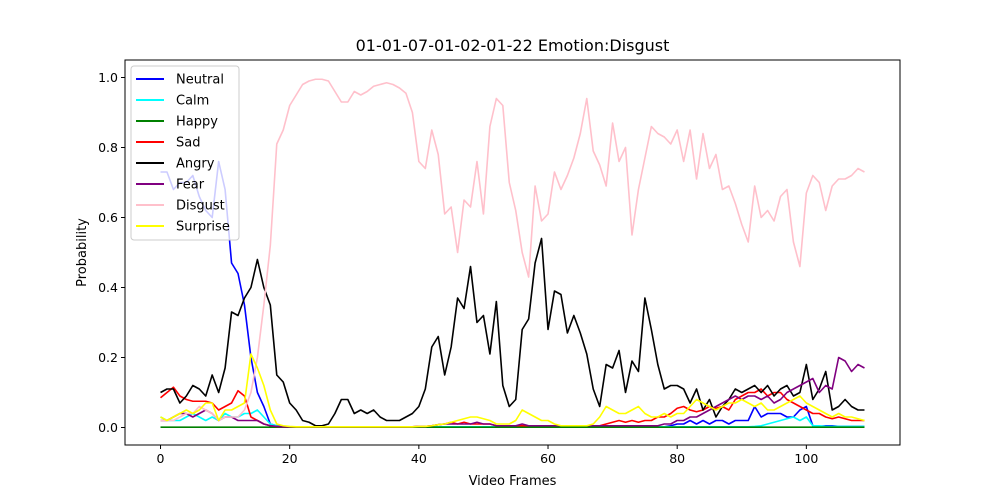 The width and height of the screenshot is (1000, 500). What do you see at coordinates (108, 357) in the screenshot?
I see `y-tick-label: 0.2` at bounding box center [108, 357].